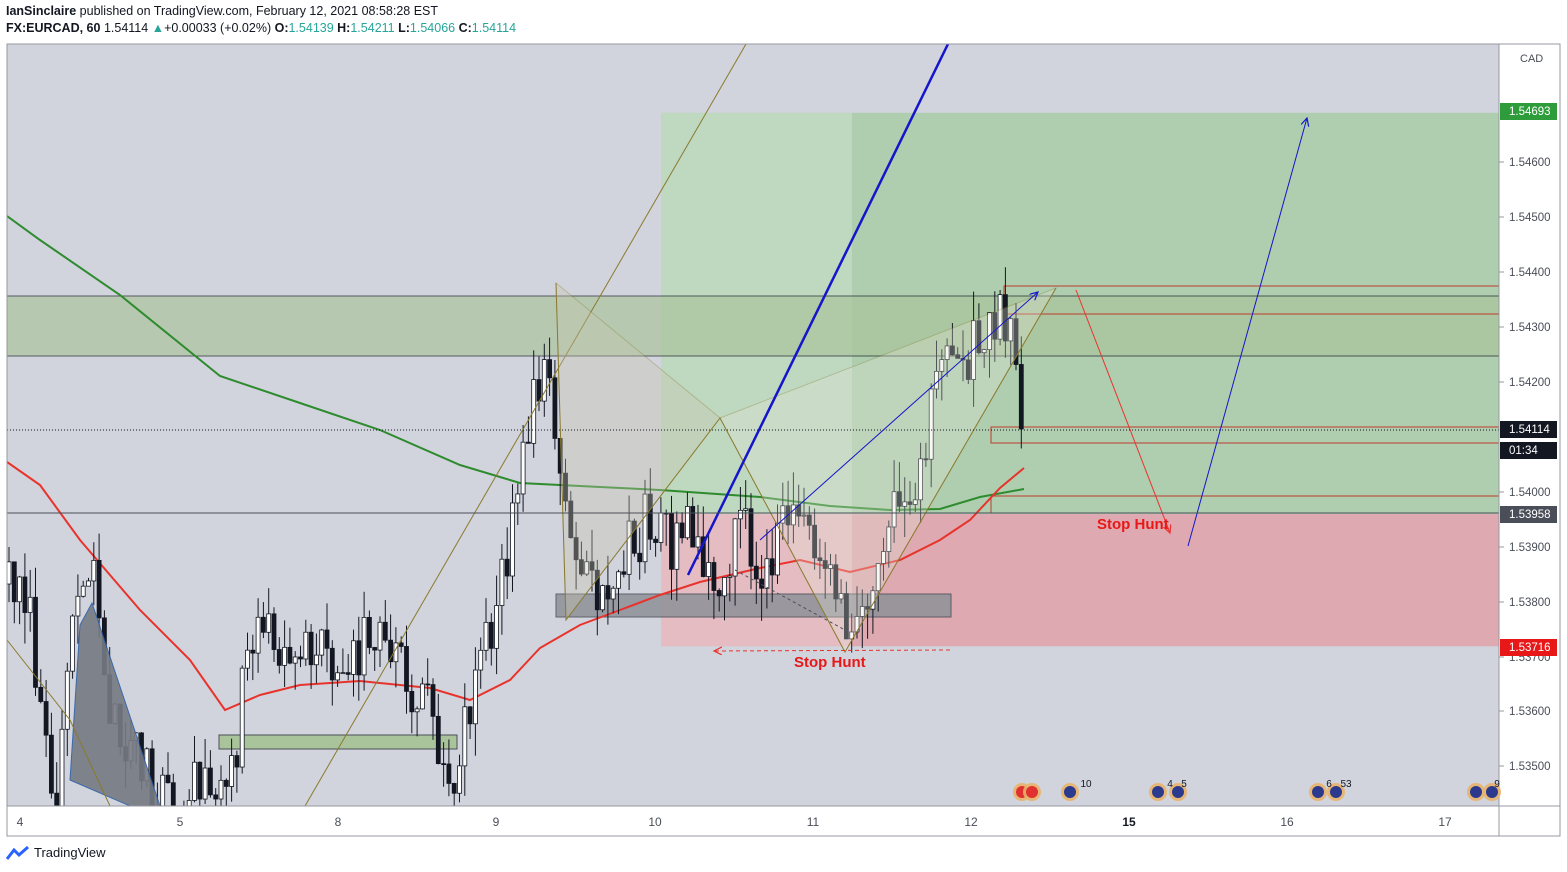 This screenshot has height=872, width=1567. Describe the element at coordinates (1247, 332) in the screenshot. I see `target-arrow` at that location.